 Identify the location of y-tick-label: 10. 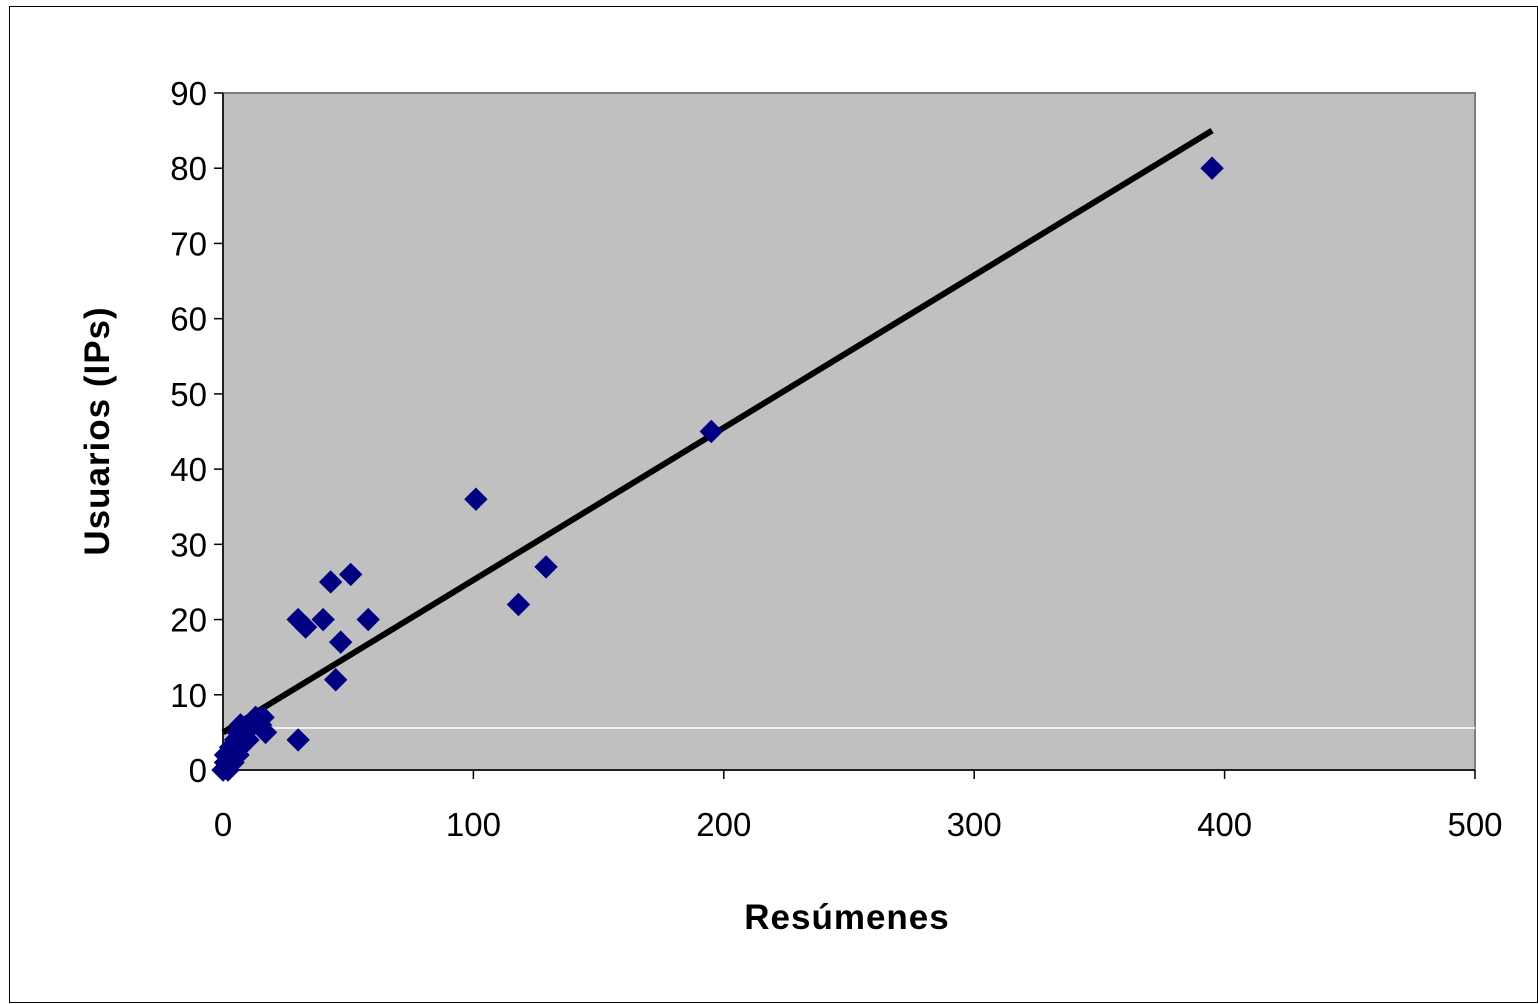
(188, 695).